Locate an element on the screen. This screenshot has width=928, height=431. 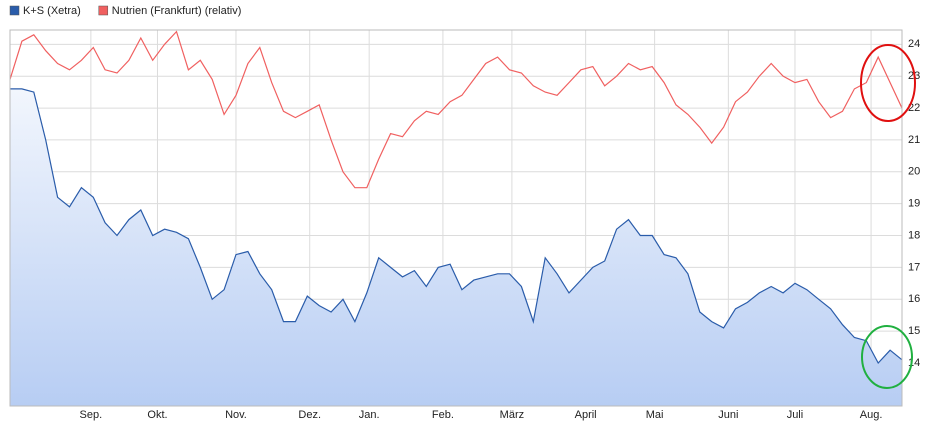
legend-label: K+S (Xetra) is located at coordinates (52, 11).